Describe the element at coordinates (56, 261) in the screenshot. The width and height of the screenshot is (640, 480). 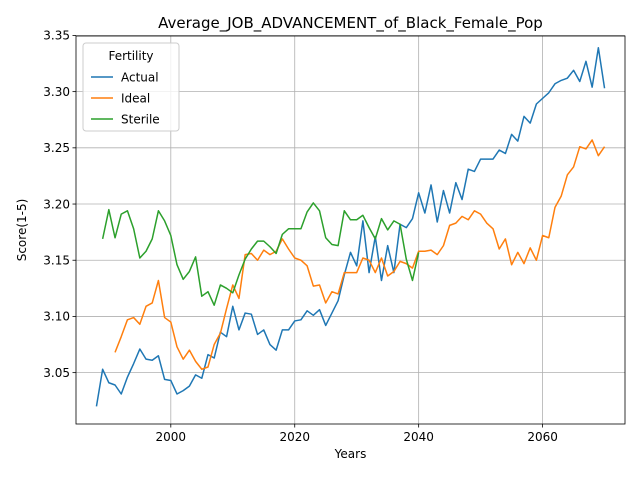
I see `y-tick-label: 3.15` at that location.